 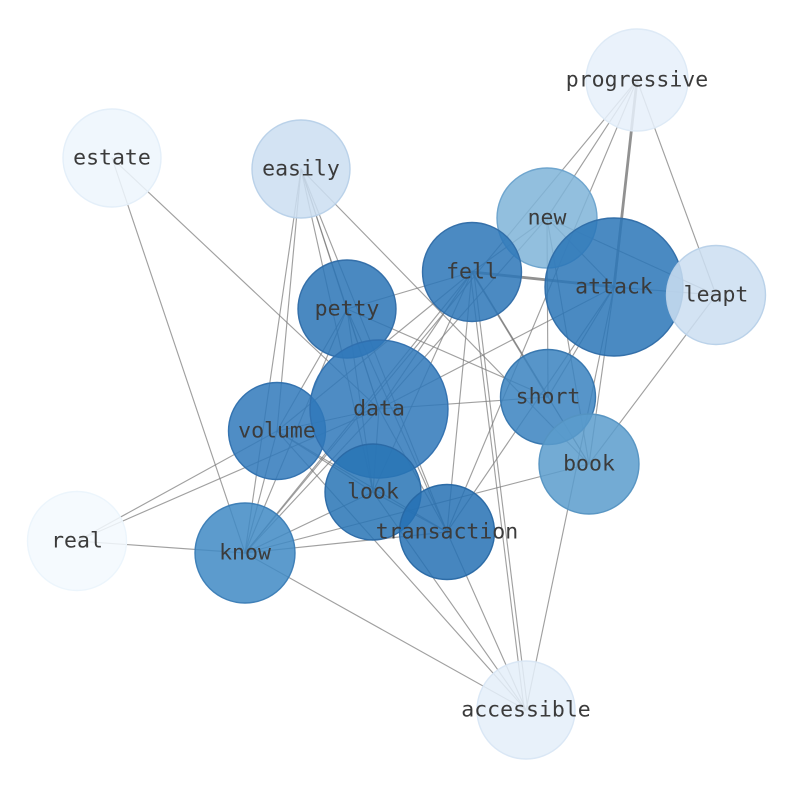 I want to click on edge-easily-know, so click(x=273, y=361).